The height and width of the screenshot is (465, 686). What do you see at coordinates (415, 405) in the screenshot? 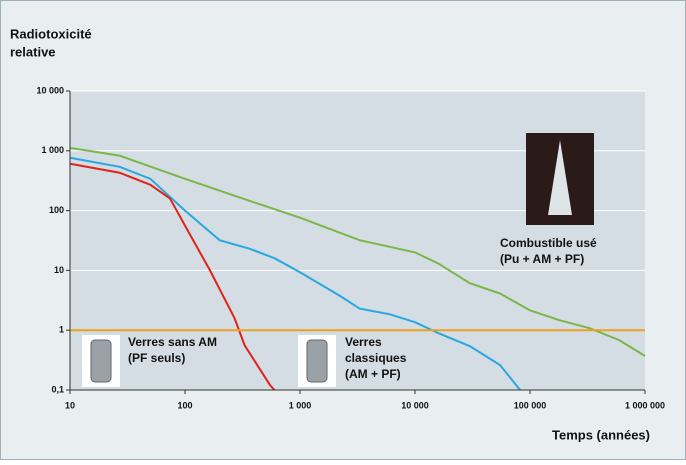
I see `x-tick-label: 10 000` at bounding box center [415, 405].